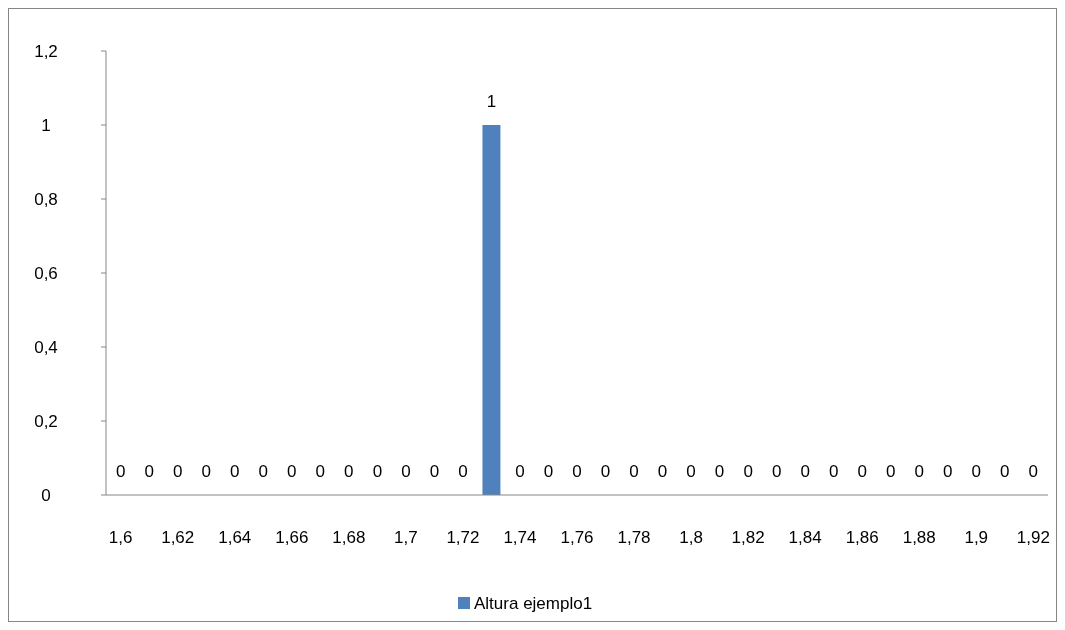 The image size is (1065, 630). I want to click on y-tick-label: 0,2, so click(46, 421).